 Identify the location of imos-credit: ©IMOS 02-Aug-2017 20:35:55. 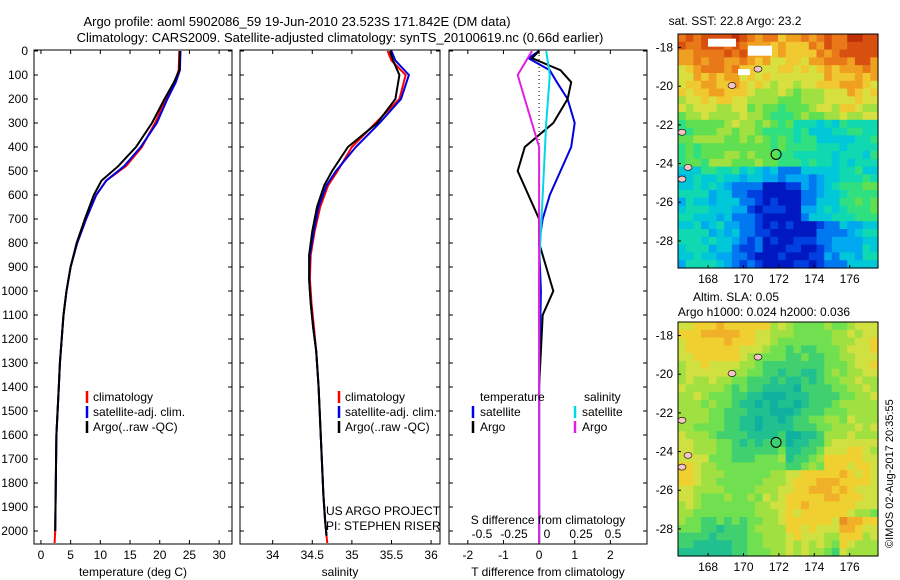
(890, 473).